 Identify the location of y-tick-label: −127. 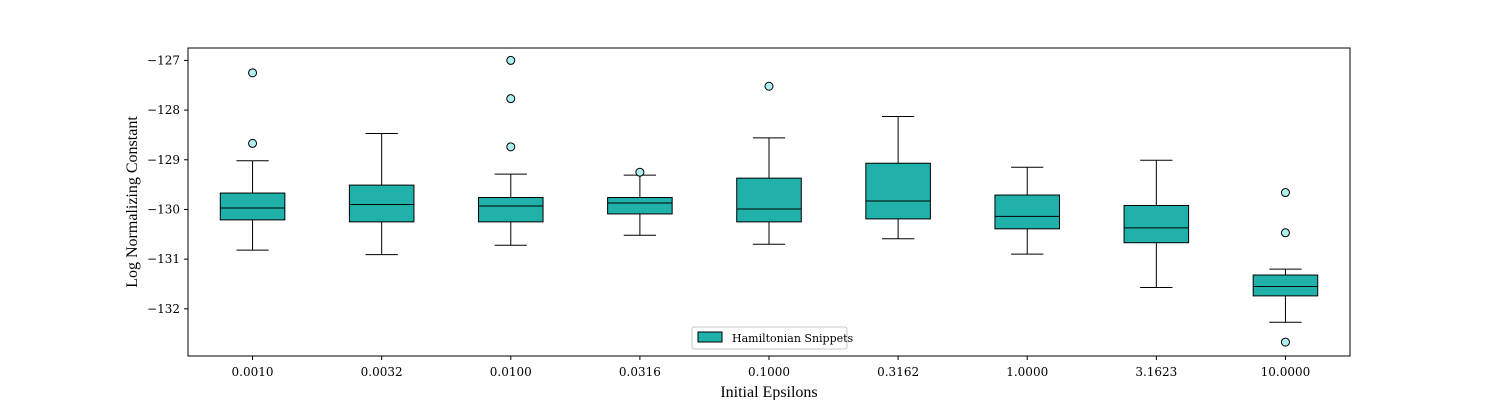
(163, 60).